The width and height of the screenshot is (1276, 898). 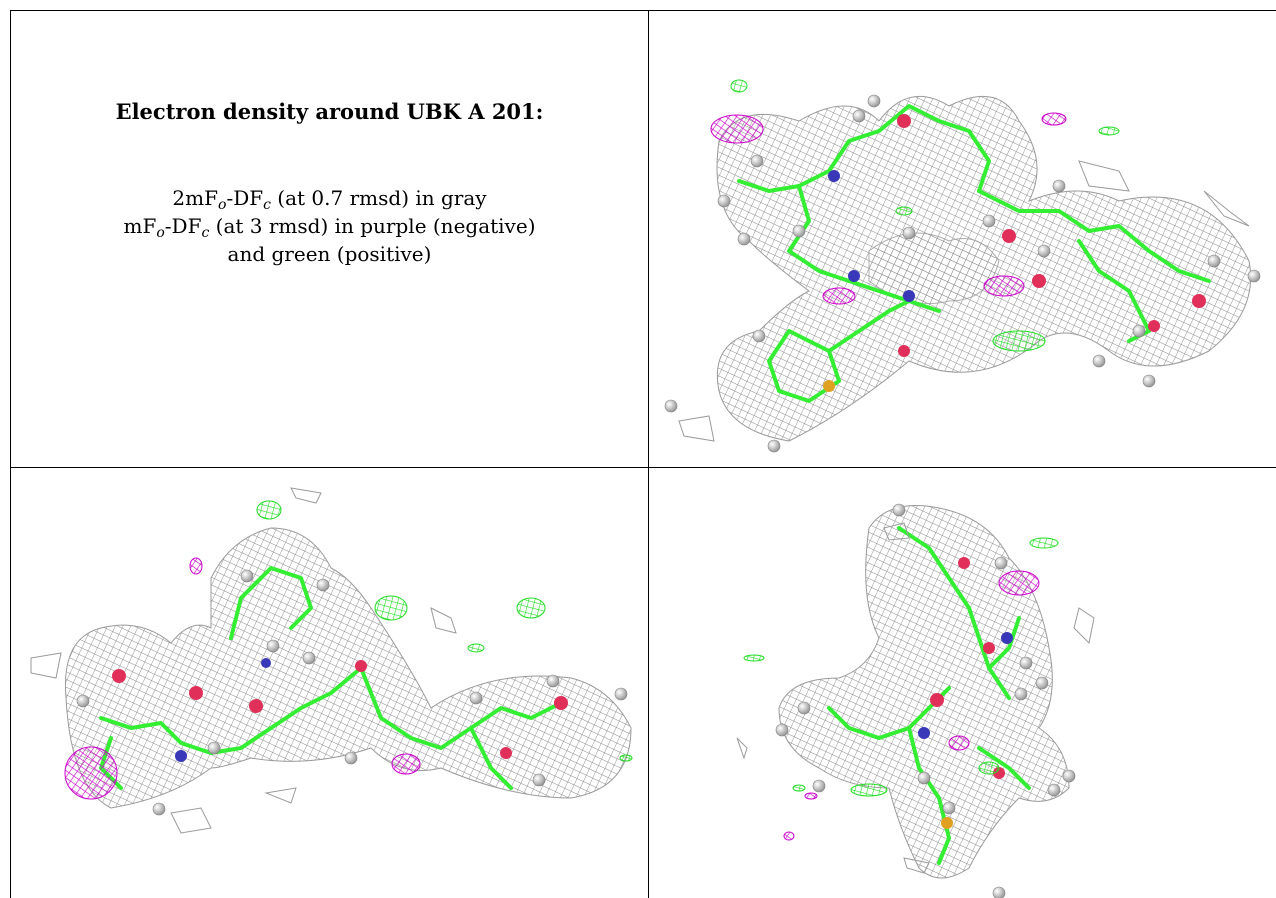 I want to click on density-render-bottom-right, so click(x=915, y=700).